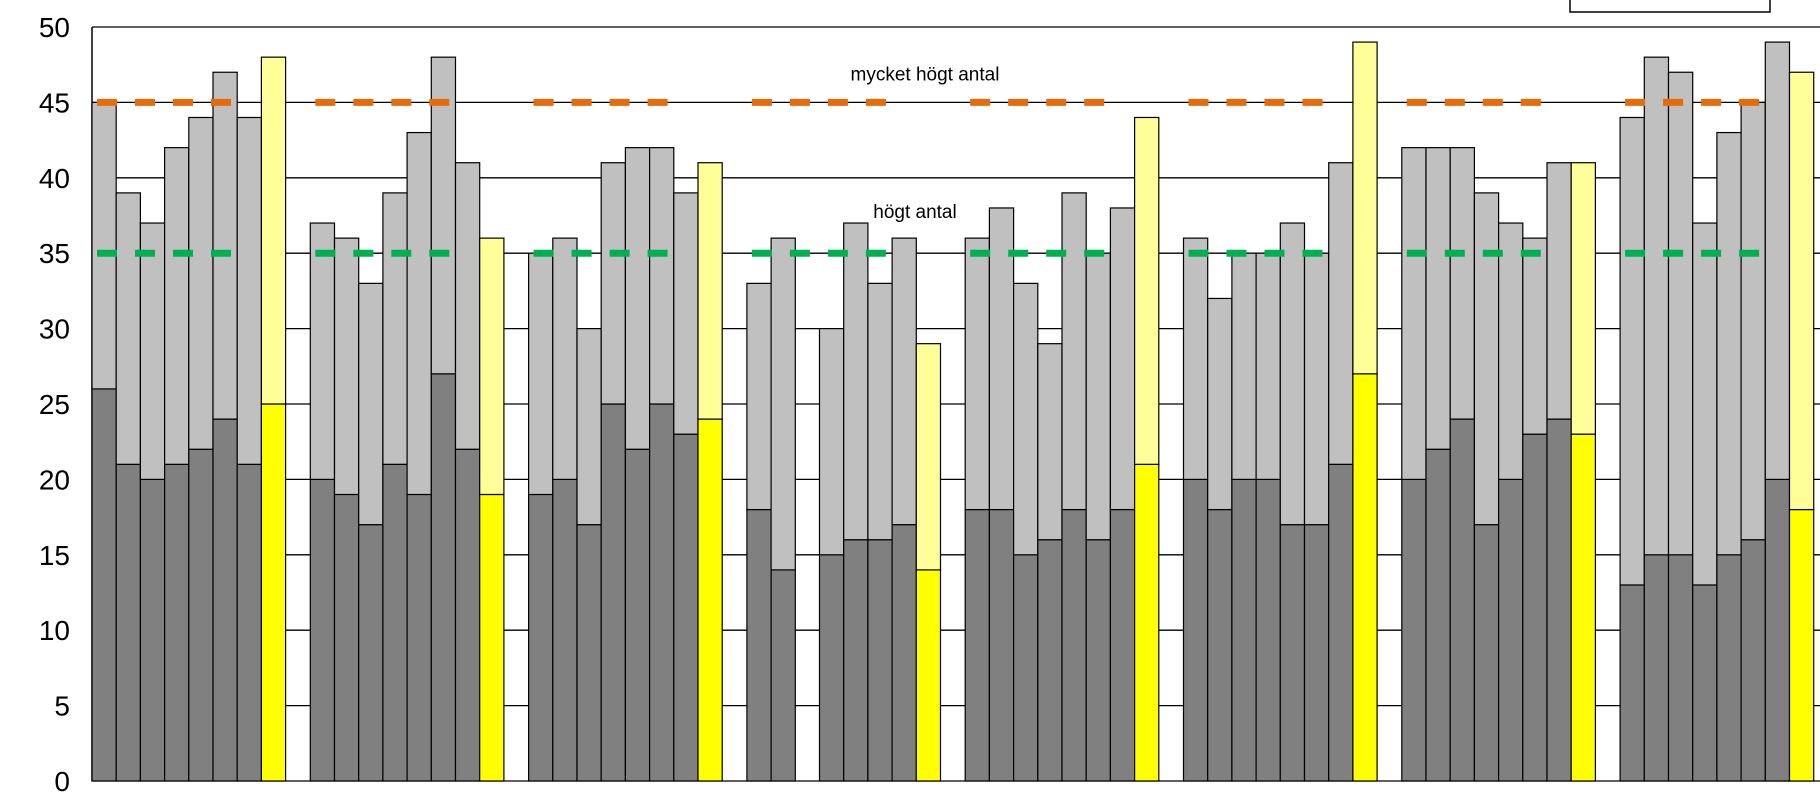 This screenshot has height=804, width=1820. I want to click on y-tick-label: 20, so click(54, 479).